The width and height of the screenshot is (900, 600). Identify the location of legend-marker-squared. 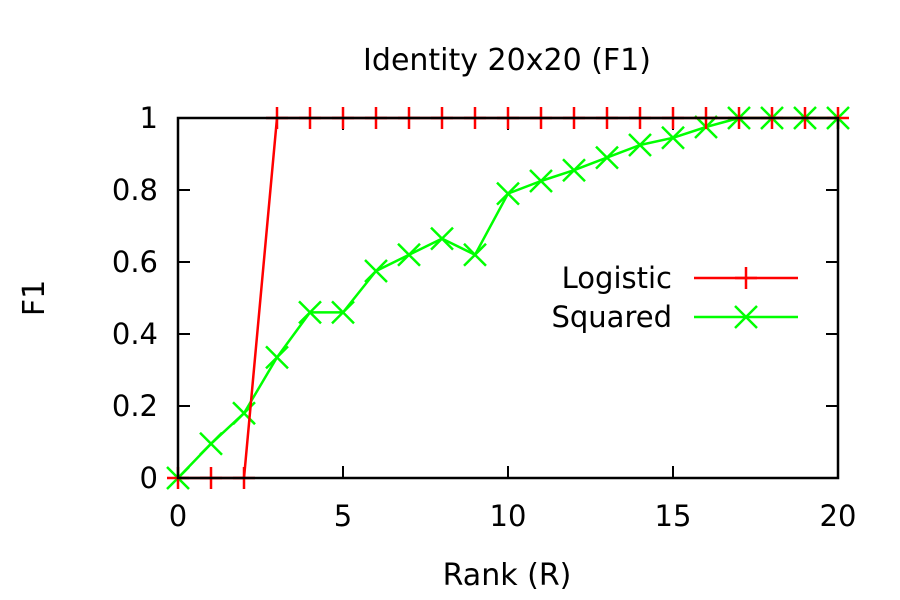
(746, 317).